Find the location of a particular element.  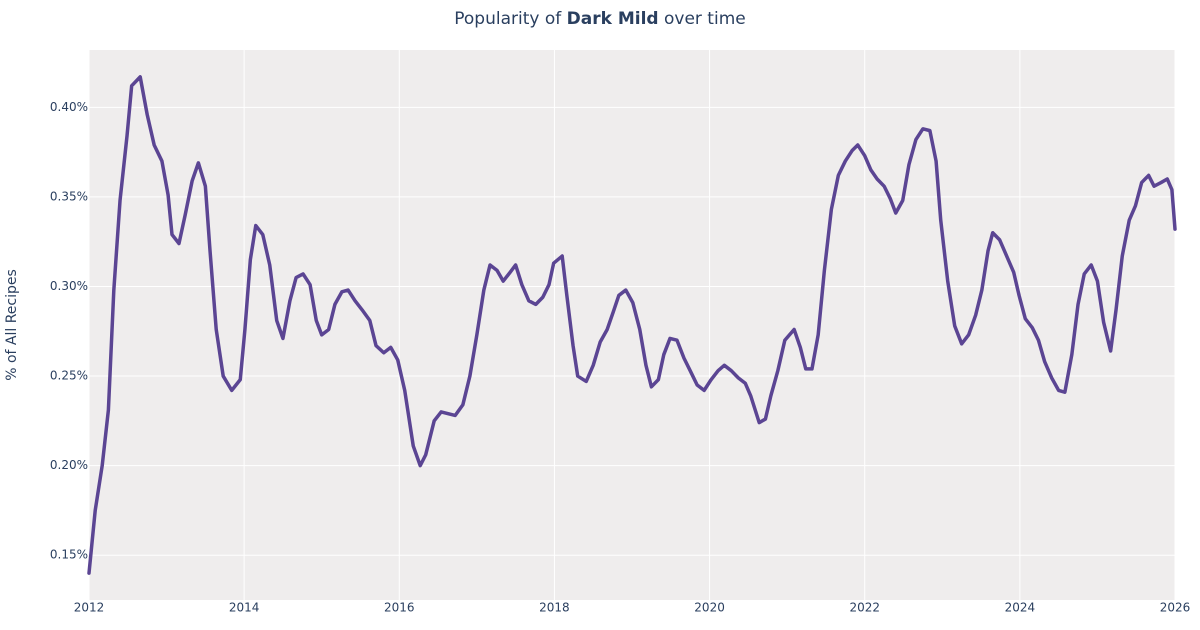

x-tick-label: 2018 is located at coordinates (554, 608).